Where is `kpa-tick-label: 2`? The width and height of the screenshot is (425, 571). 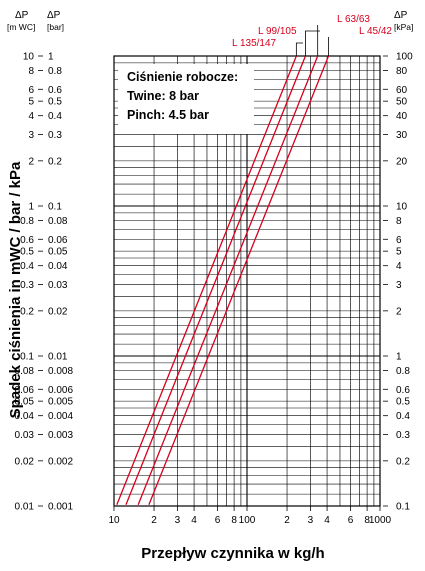 kpa-tick-label: 2 is located at coordinates (399, 311).